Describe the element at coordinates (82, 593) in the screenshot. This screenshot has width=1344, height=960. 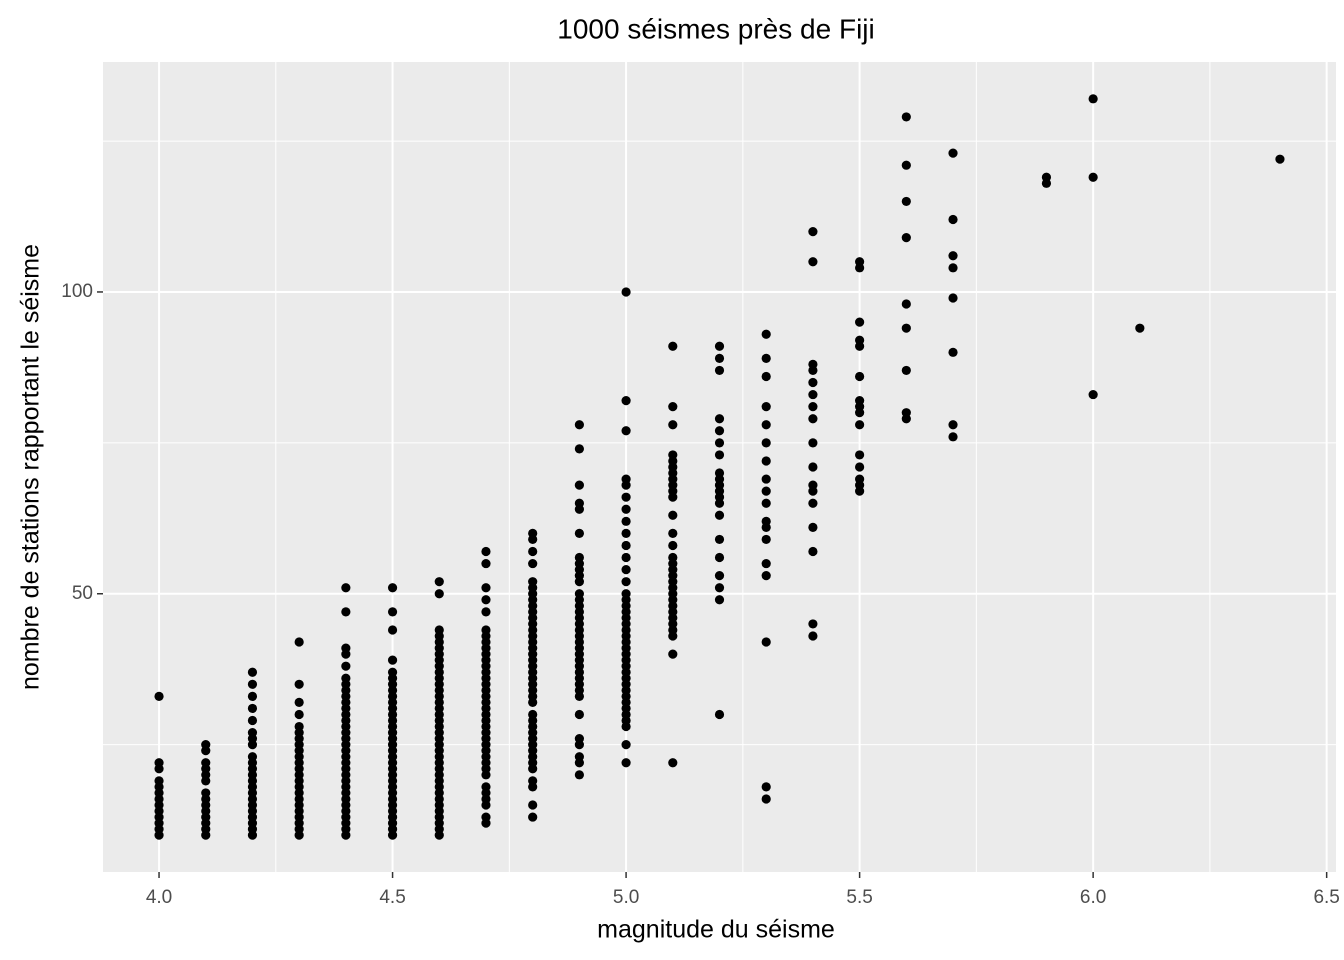
I see `y-tick-label: 50` at that location.